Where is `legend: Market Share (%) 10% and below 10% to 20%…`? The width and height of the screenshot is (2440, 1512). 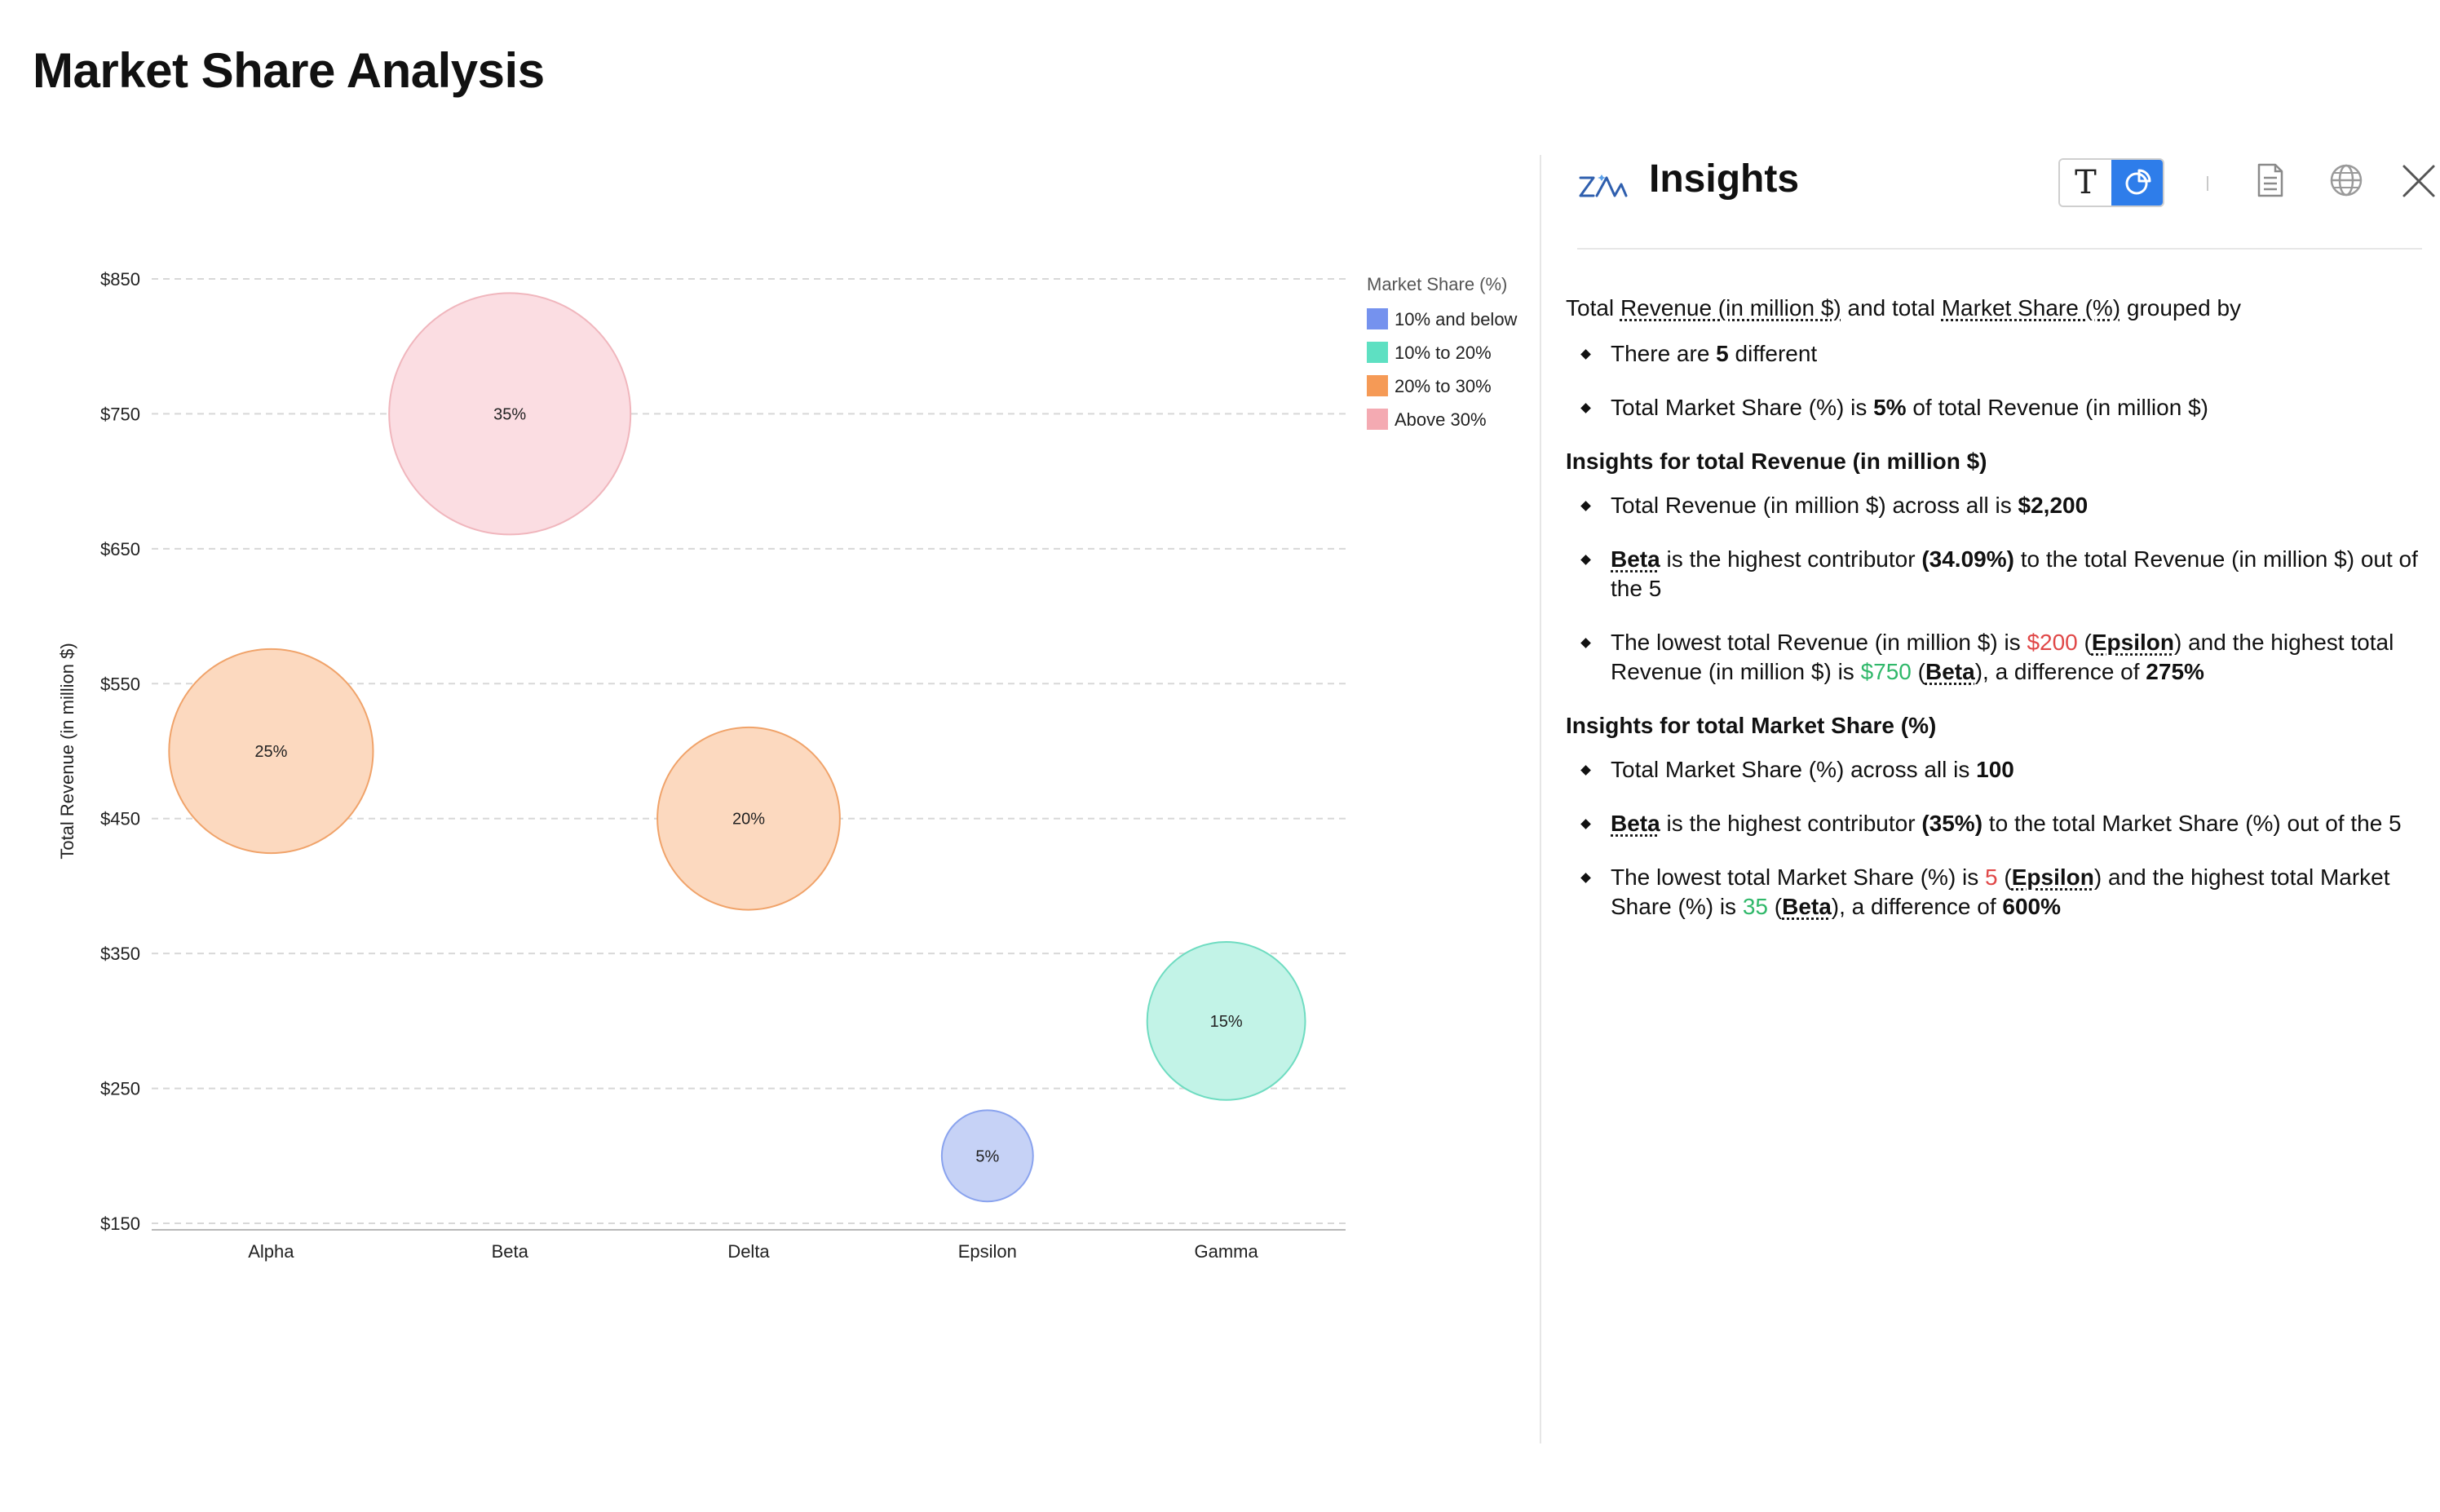 legend: Market Share (%) 10% and below 10% to 20%… is located at coordinates (1443, 352).